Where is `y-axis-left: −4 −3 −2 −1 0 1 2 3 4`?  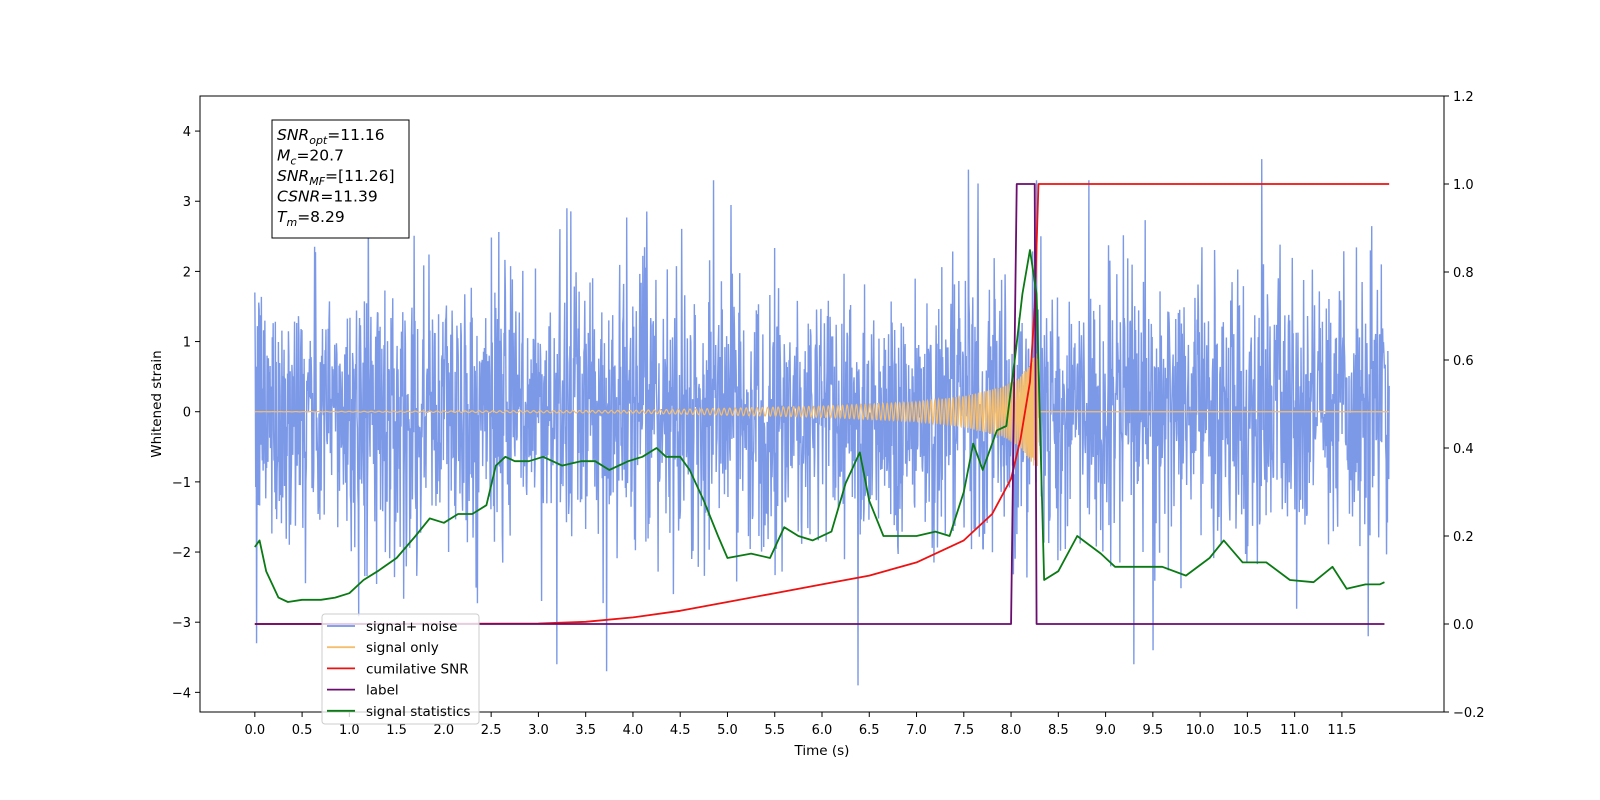
y-axis-left: −4 −3 −2 −1 0 1 2 3 4 is located at coordinates (186, 413).